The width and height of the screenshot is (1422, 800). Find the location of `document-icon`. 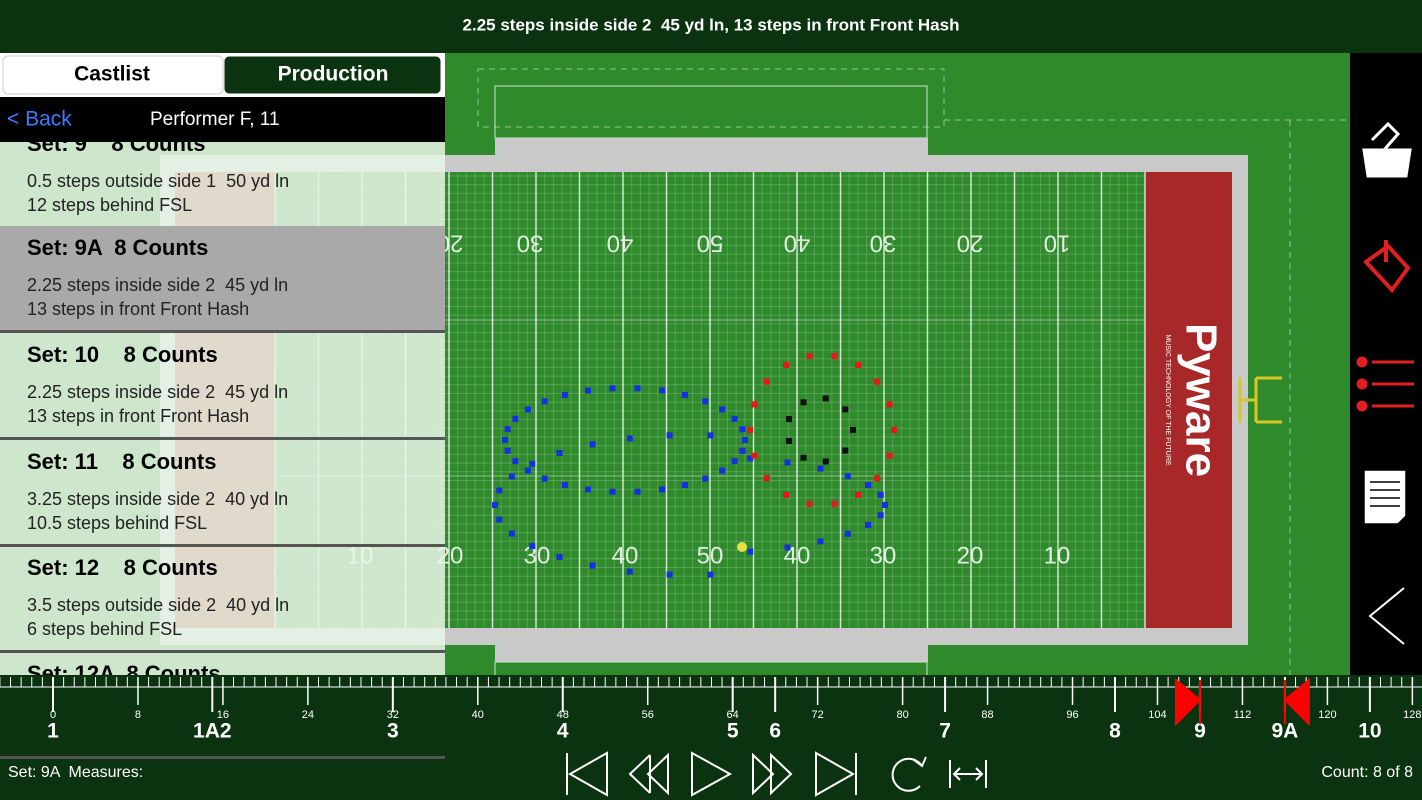

document-icon is located at coordinates (1385, 497).